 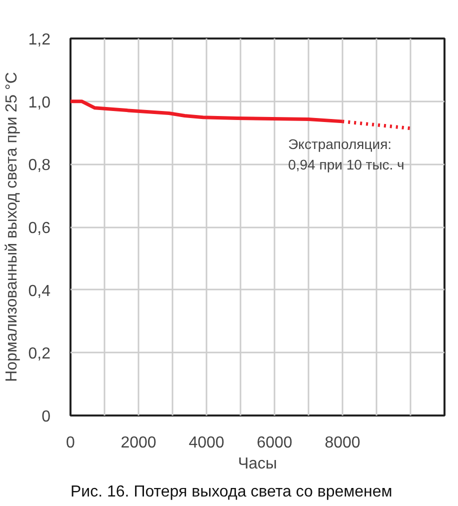 I want to click on x-axis-title: Часы, so click(x=258, y=464).